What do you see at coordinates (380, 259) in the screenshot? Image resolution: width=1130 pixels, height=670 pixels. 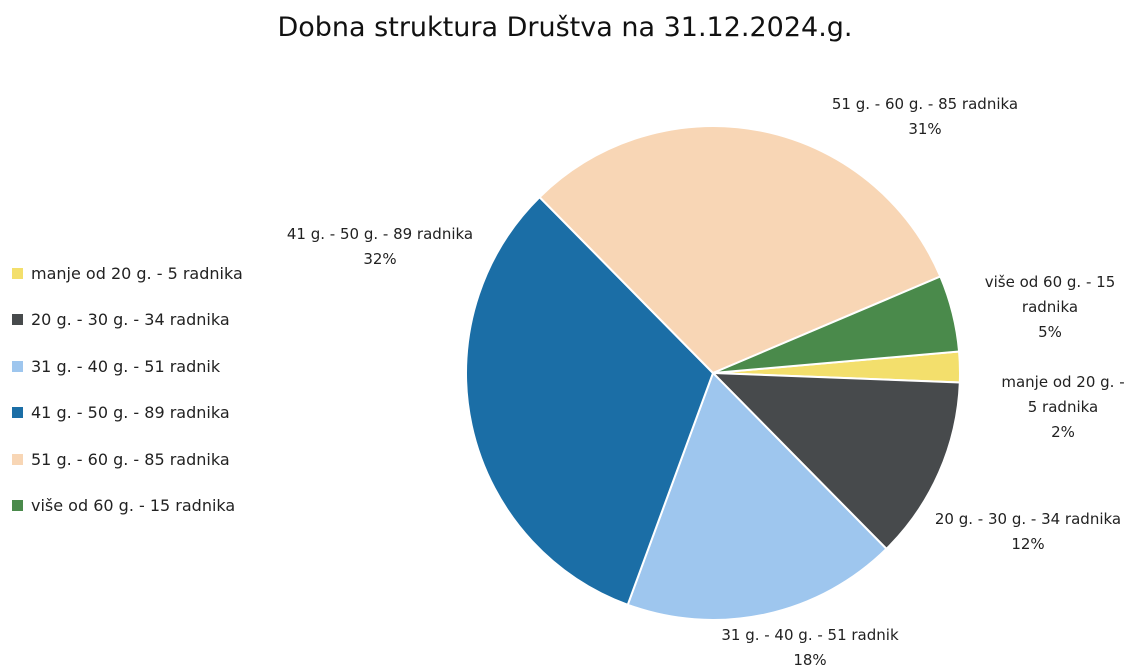 I see `data-label-value: 32%` at bounding box center [380, 259].